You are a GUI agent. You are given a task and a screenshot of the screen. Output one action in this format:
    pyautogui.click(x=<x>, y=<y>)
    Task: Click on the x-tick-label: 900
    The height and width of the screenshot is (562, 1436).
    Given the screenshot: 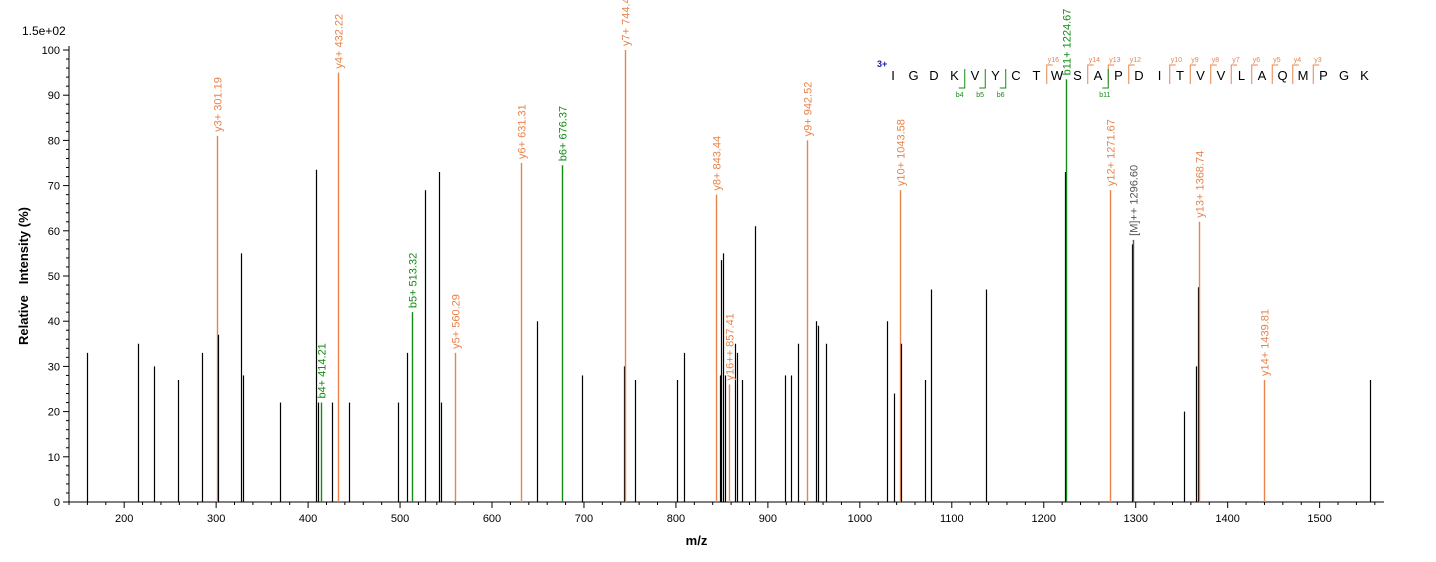 What is the action you would take?
    pyautogui.click(x=768, y=519)
    